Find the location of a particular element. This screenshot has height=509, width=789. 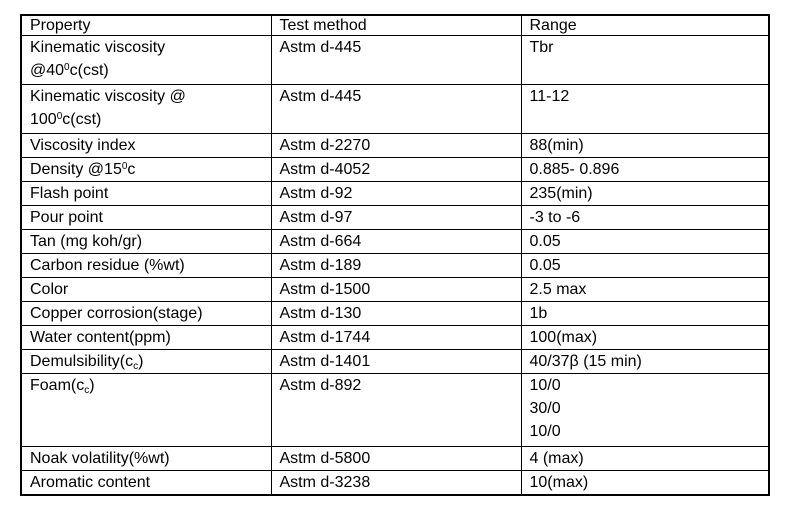

method-cell: Astm d-189 is located at coordinates (396, 265).